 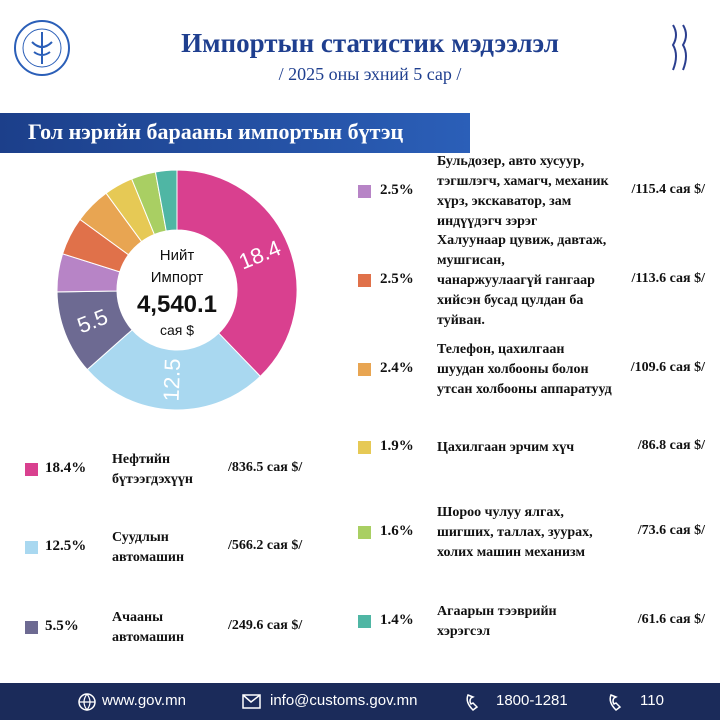 I want to click on banner, so click(x=235, y=133).